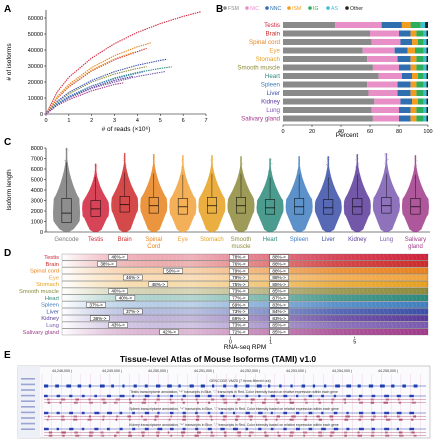  What do you see at coordinates (279, 318) in the screenshot?
I see `threshold-box` at bounding box center [279, 318].